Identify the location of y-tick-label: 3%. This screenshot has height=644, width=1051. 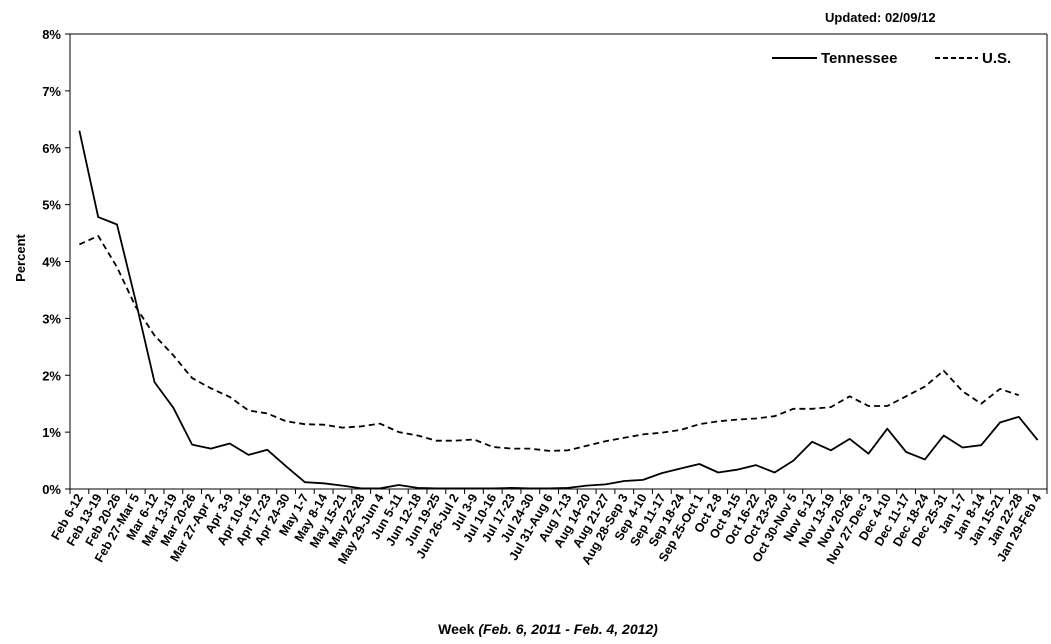
(51, 318).